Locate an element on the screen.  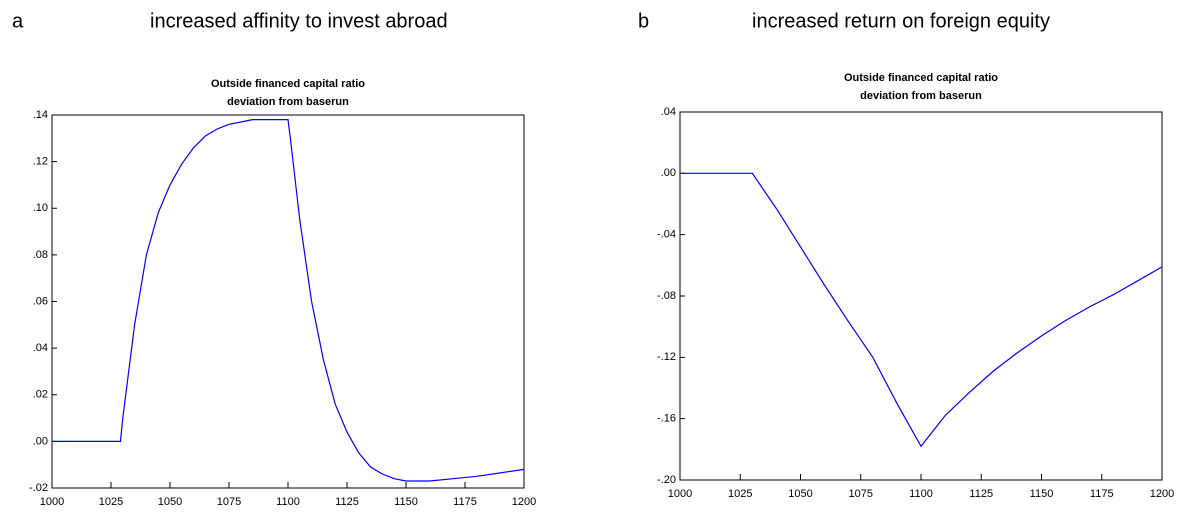
panel-label: b is located at coordinates (643, 21).